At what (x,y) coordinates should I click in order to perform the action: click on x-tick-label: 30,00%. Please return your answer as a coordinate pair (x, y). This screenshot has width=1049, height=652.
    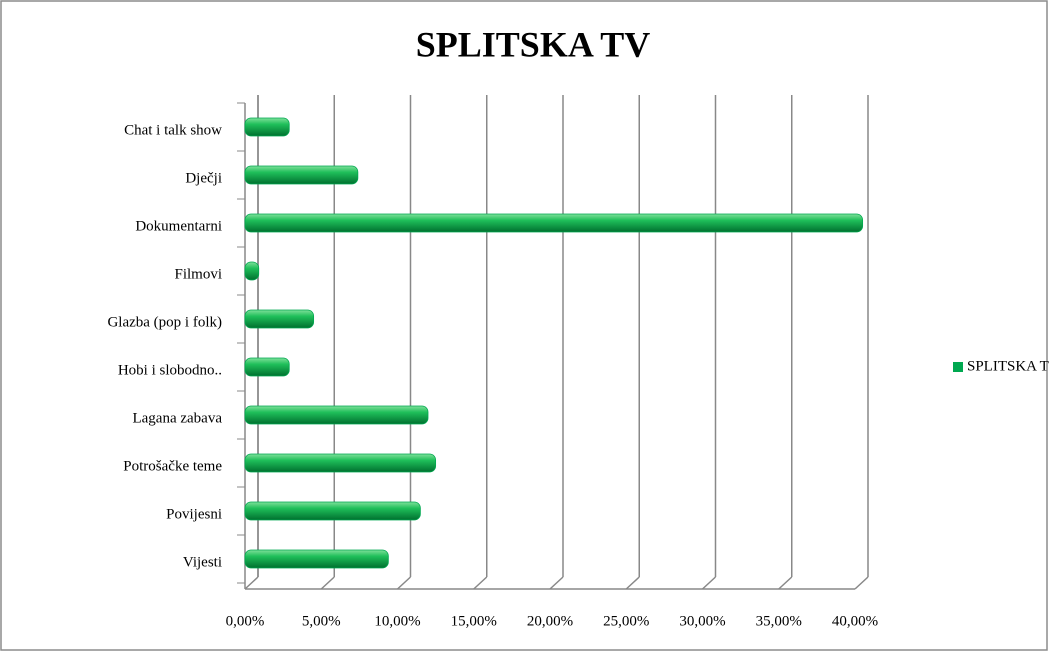
    Looking at the image, I should click on (702, 621).